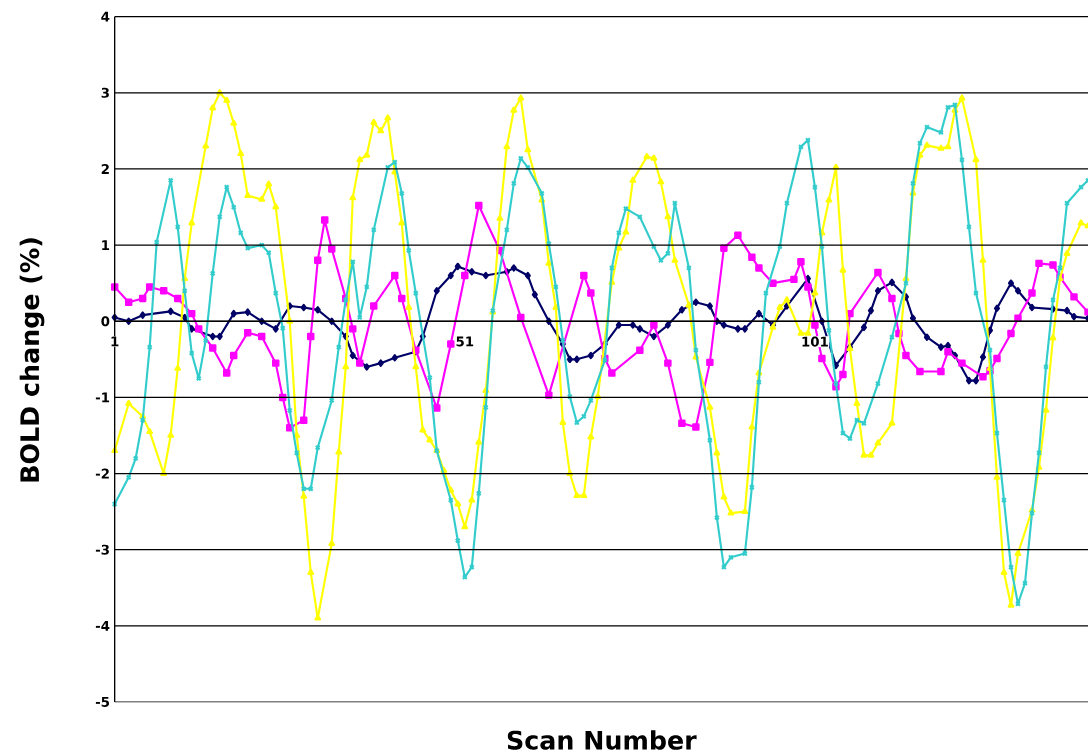 Image resolution: width=1088 pixels, height=756 pixels. I want to click on x-tick-label: 1, so click(115, 341).